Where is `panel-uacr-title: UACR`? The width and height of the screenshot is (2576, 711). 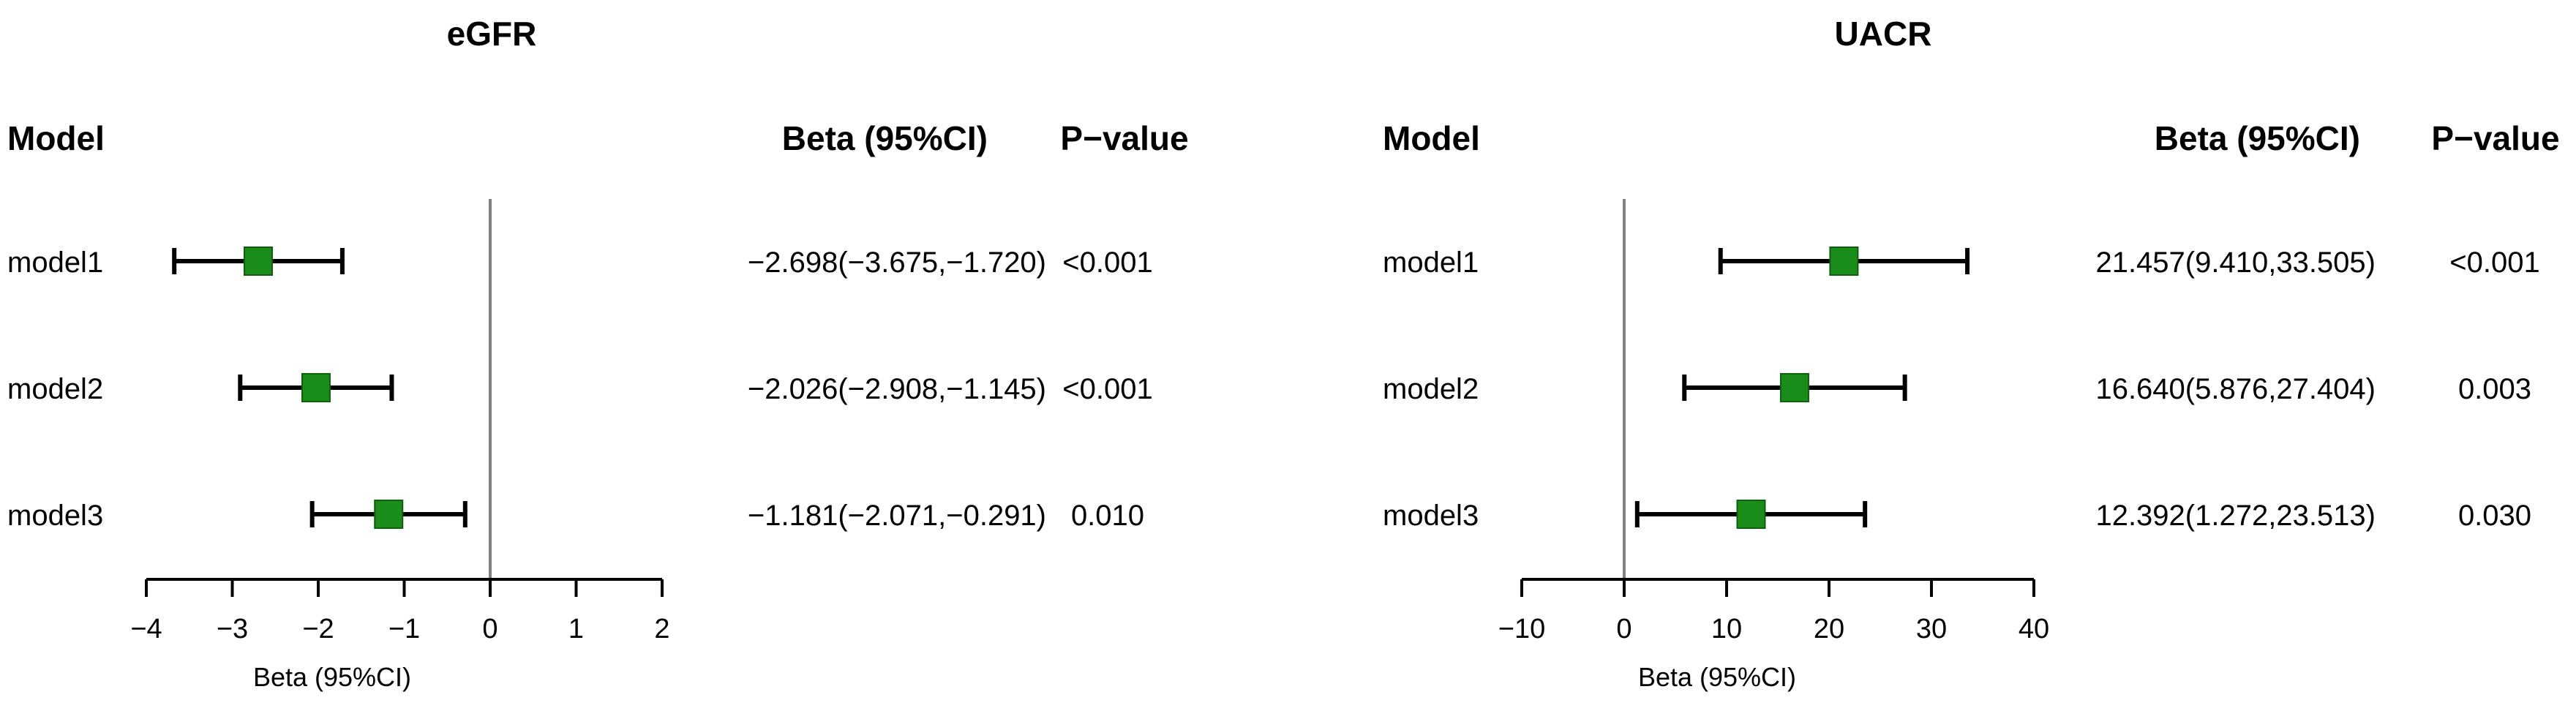
panel-uacr-title: UACR is located at coordinates (1883, 34).